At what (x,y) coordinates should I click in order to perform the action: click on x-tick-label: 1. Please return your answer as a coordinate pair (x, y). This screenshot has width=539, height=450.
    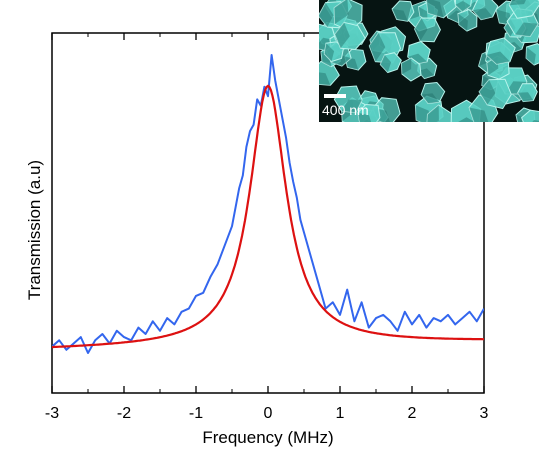
    Looking at the image, I should click on (340, 413).